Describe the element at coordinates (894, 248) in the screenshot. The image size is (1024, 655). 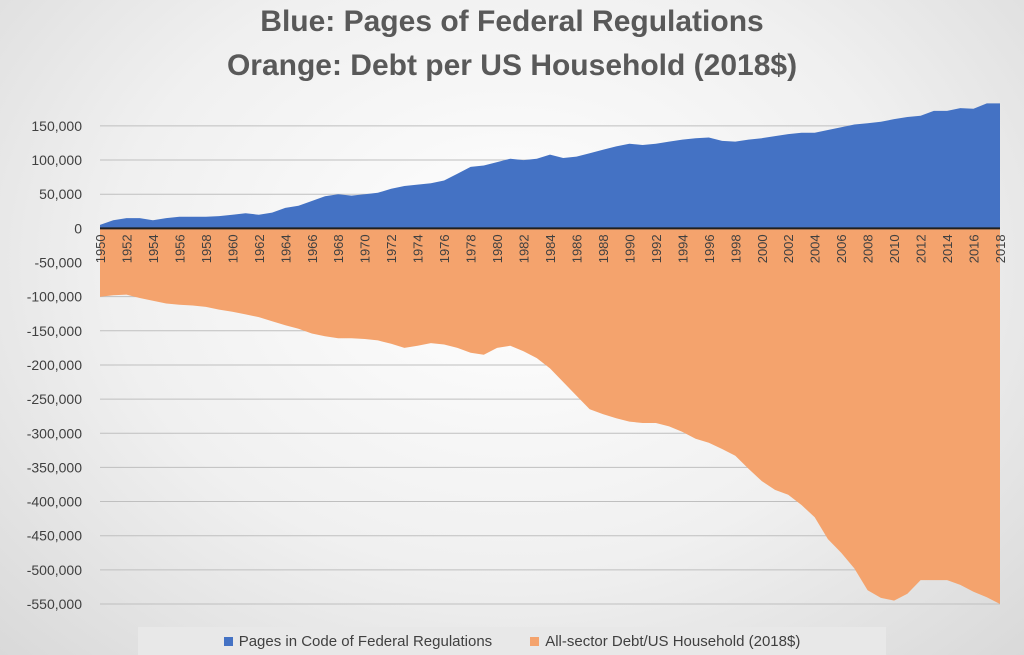
I see `x-tick-label: 2010` at that location.